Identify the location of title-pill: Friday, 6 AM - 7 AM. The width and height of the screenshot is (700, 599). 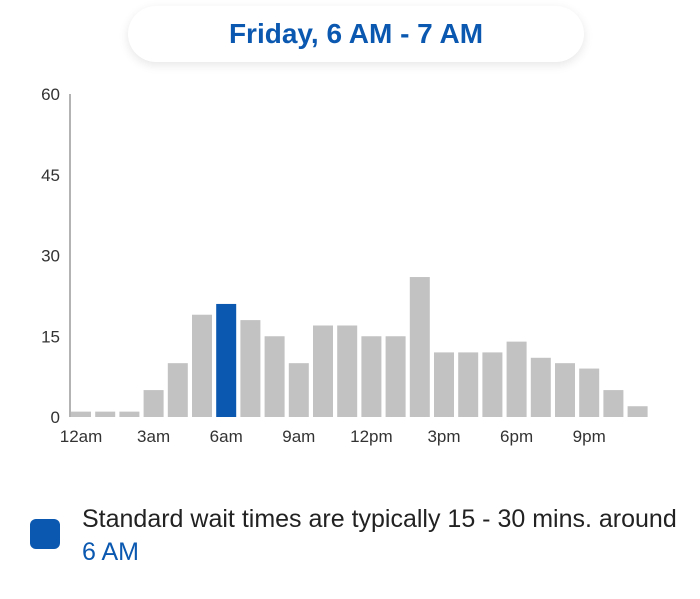
(356, 34).